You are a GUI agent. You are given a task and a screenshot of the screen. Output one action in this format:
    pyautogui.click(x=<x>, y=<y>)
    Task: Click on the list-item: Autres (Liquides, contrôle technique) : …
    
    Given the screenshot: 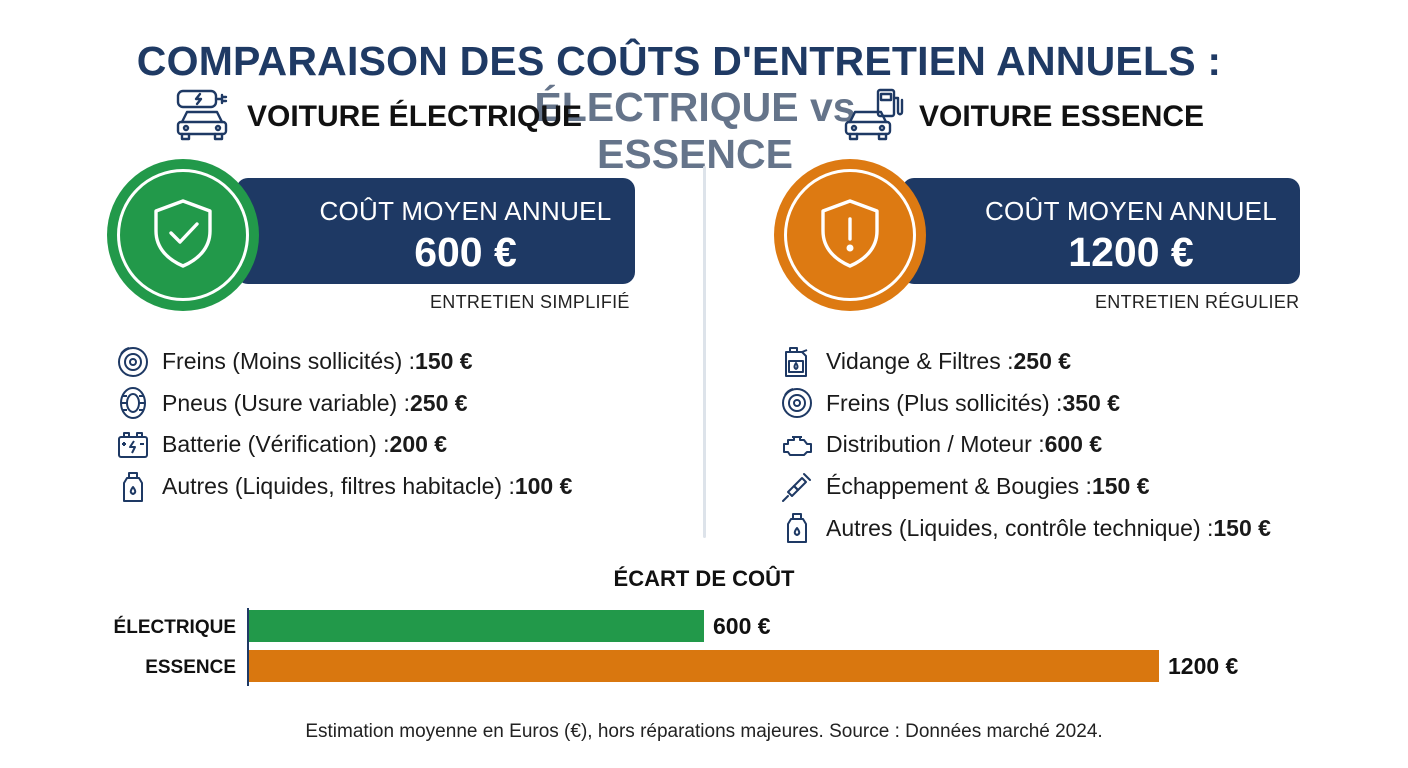 What is the action you would take?
    pyautogui.click(x=1025, y=528)
    